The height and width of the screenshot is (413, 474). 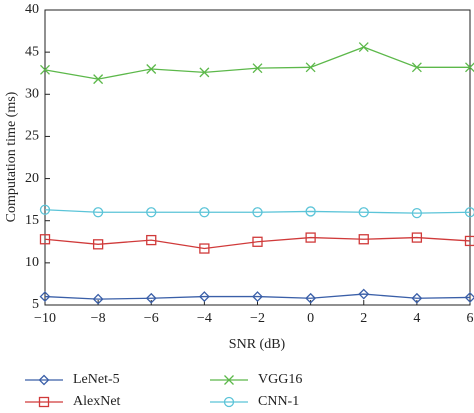 I want to click on x-tick-label: −2, so click(x=257, y=318).